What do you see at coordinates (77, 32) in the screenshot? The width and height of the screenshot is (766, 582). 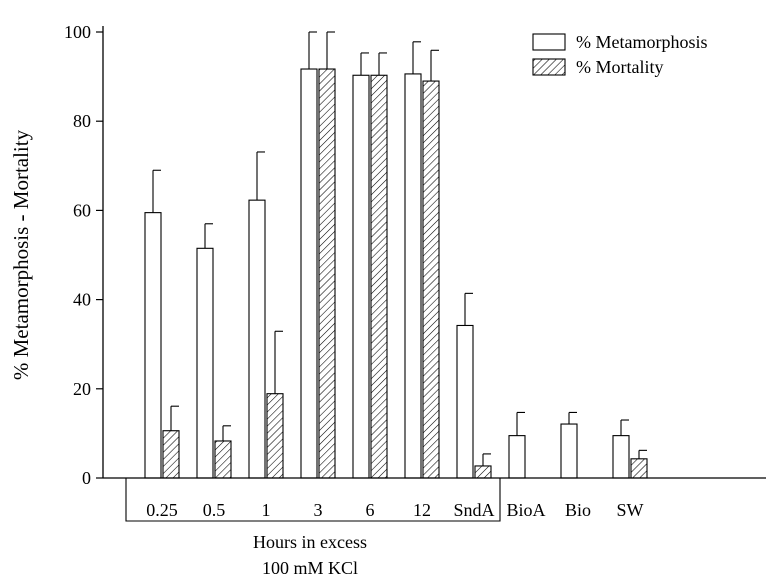 I see `y-tick-label: 100` at bounding box center [77, 32].